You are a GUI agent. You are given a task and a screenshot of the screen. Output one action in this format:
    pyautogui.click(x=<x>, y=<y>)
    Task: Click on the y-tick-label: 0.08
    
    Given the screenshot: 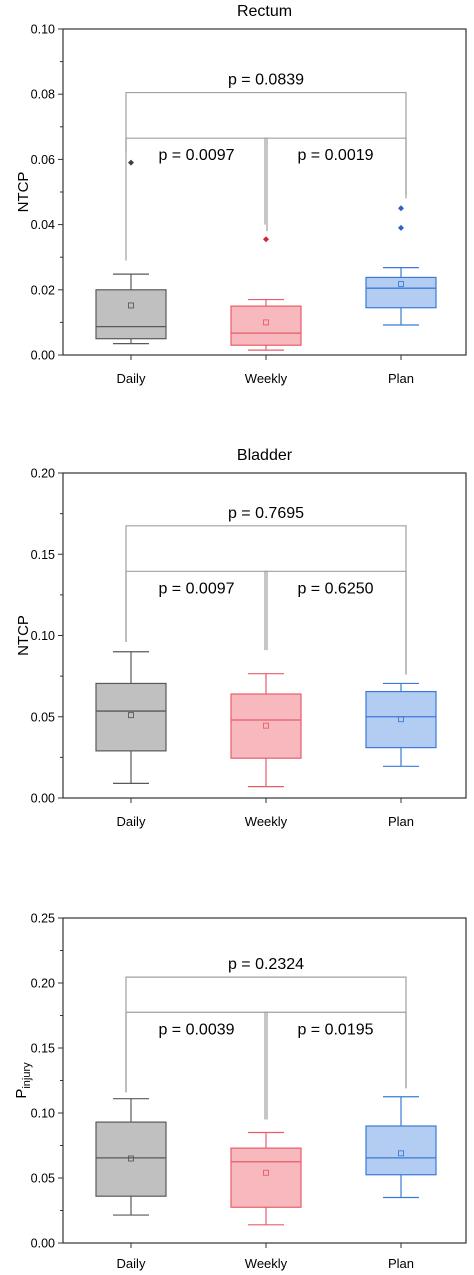 What is the action you would take?
    pyautogui.click(x=43, y=95)
    